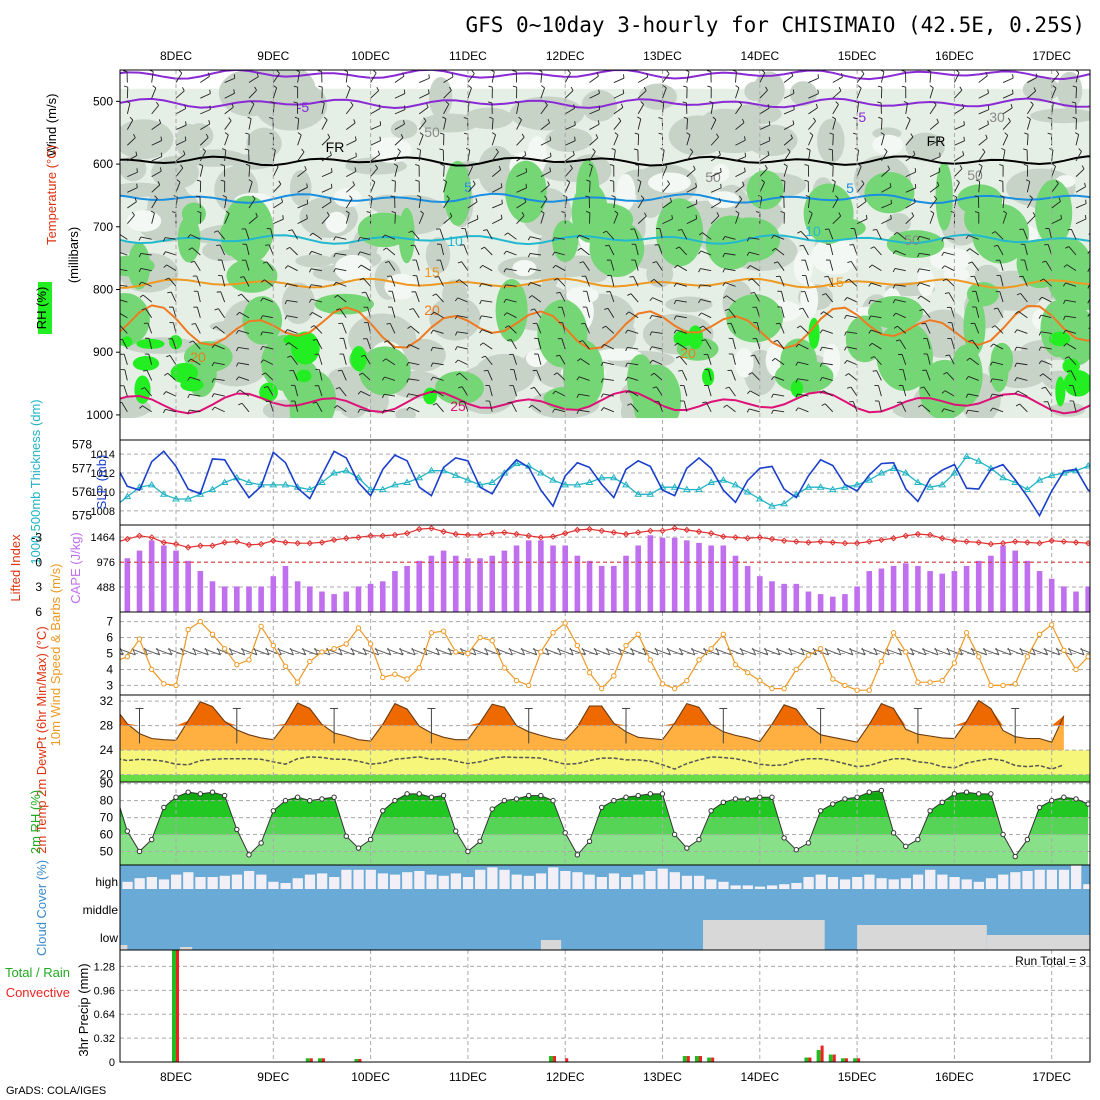 Image resolution: width=1100 pixels, height=1100 pixels. What do you see at coordinates (1068, 409) in the screenshot?
I see `rh-blob-mid` at bounding box center [1068, 409].